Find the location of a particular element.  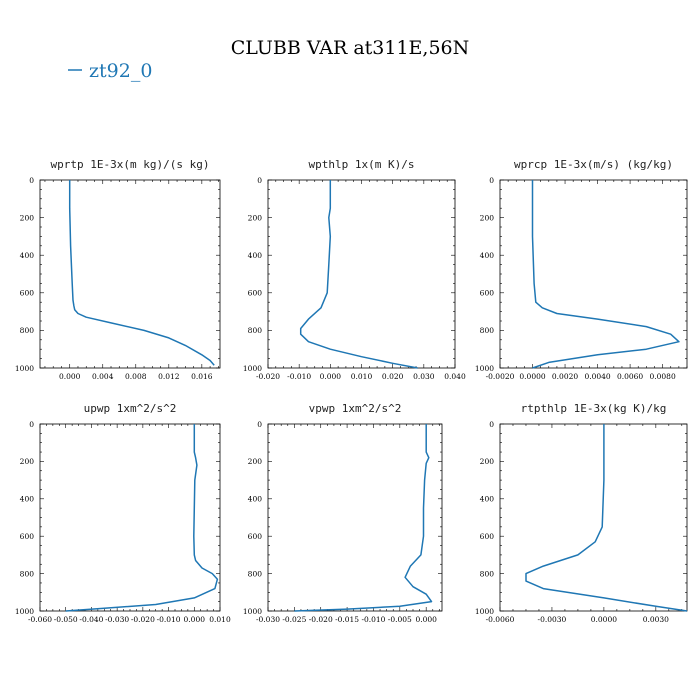

legend: zt92_0 is located at coordinates (110, 71).